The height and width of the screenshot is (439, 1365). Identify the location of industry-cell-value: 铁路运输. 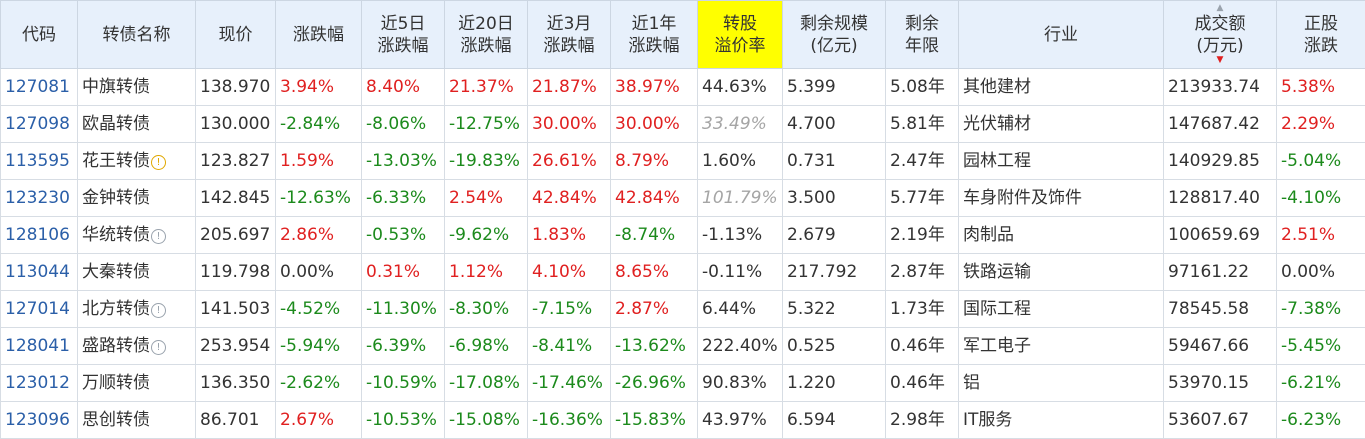
(997, 272).